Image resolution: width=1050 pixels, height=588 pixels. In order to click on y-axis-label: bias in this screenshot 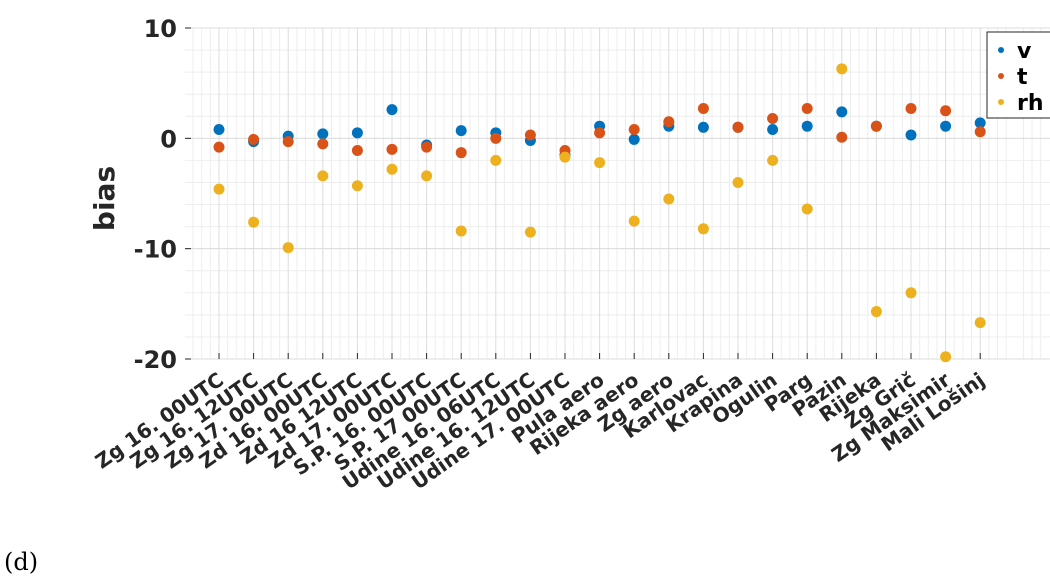, I will do `click(104, 198)`.